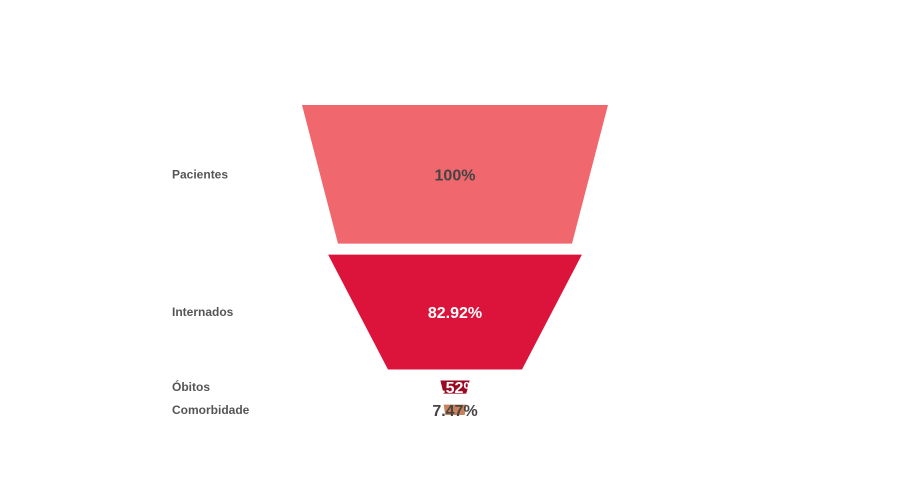 The width and height of the screenshot is (910, 500). What do you see at coordinates (211, 410) in the screenshot?
I see `stage-label: Comorbidade` at bounding box center [211, 410].